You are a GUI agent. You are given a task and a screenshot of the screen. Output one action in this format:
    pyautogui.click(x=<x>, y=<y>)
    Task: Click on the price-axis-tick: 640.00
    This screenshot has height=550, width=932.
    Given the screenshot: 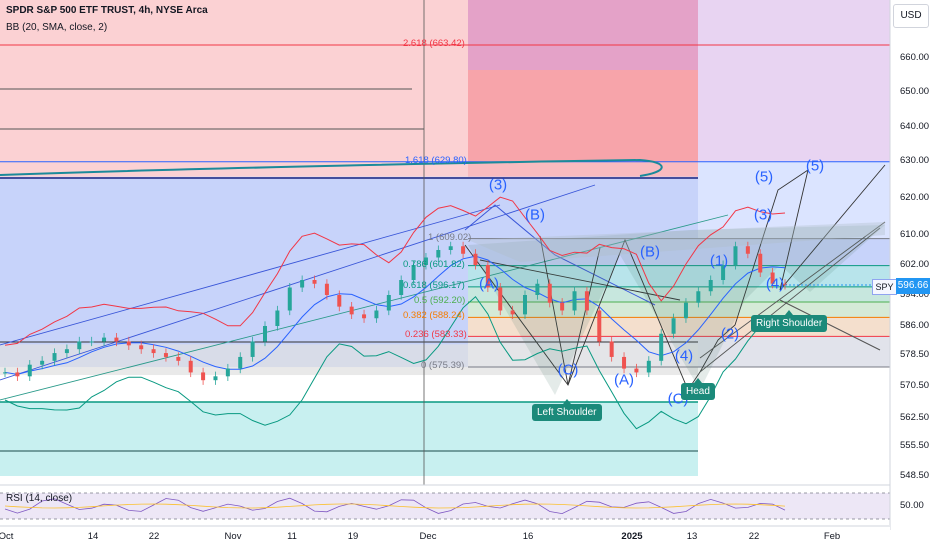 What is the action you would take?
    pyautogui.click(x=915, y=126)
    